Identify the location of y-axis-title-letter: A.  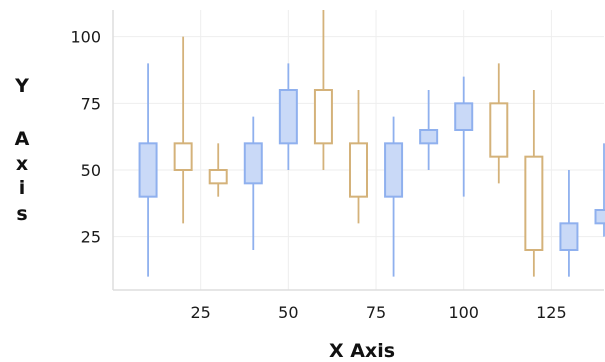
(22, 139).